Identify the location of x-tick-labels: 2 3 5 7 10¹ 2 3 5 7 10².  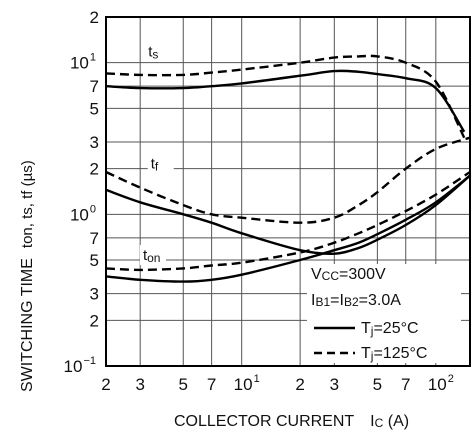
(277, 383).